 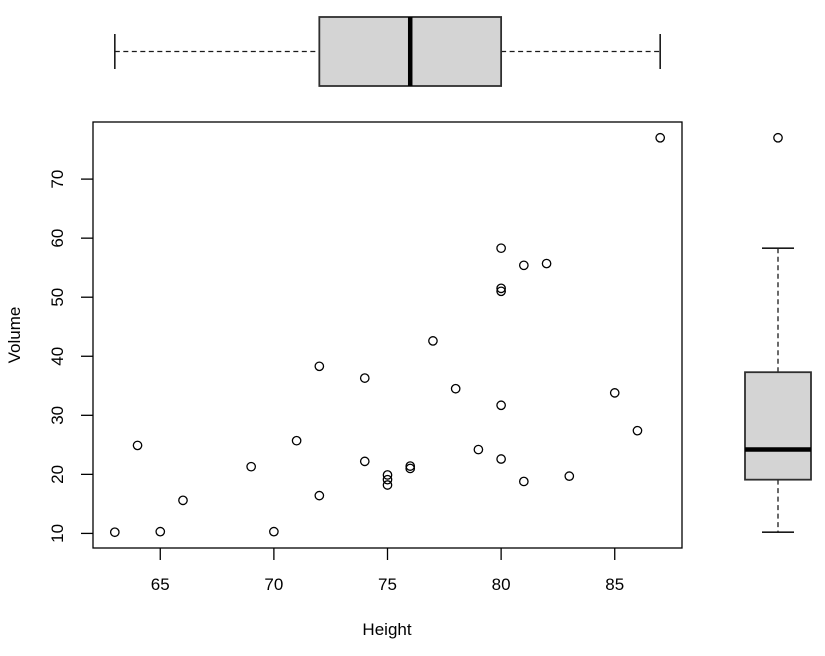 What do you see at coordinates (160, 584) in the screenshot?
I see `x-tick-label: 65` at bounding box center [160, 584].